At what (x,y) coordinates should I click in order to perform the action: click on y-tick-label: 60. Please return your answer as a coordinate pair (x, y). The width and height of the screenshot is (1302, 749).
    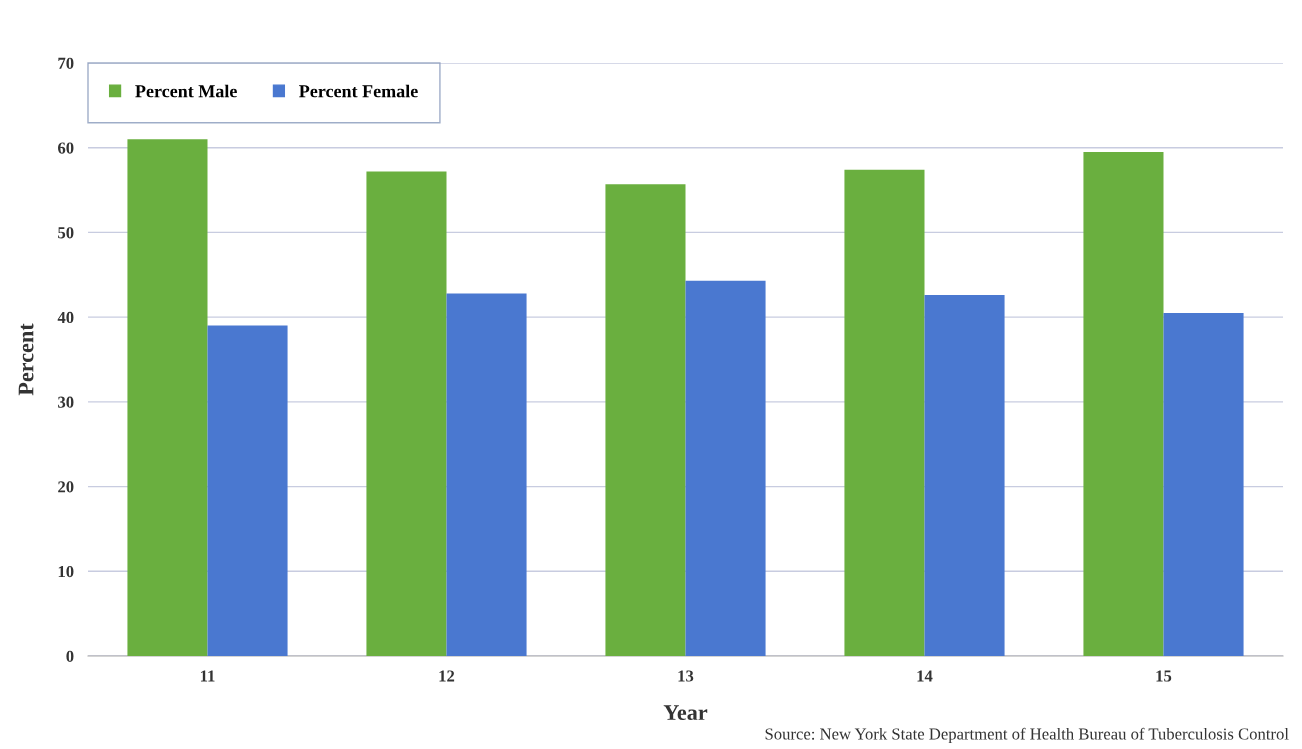
    Looking at the image, I should click on (66, 148).